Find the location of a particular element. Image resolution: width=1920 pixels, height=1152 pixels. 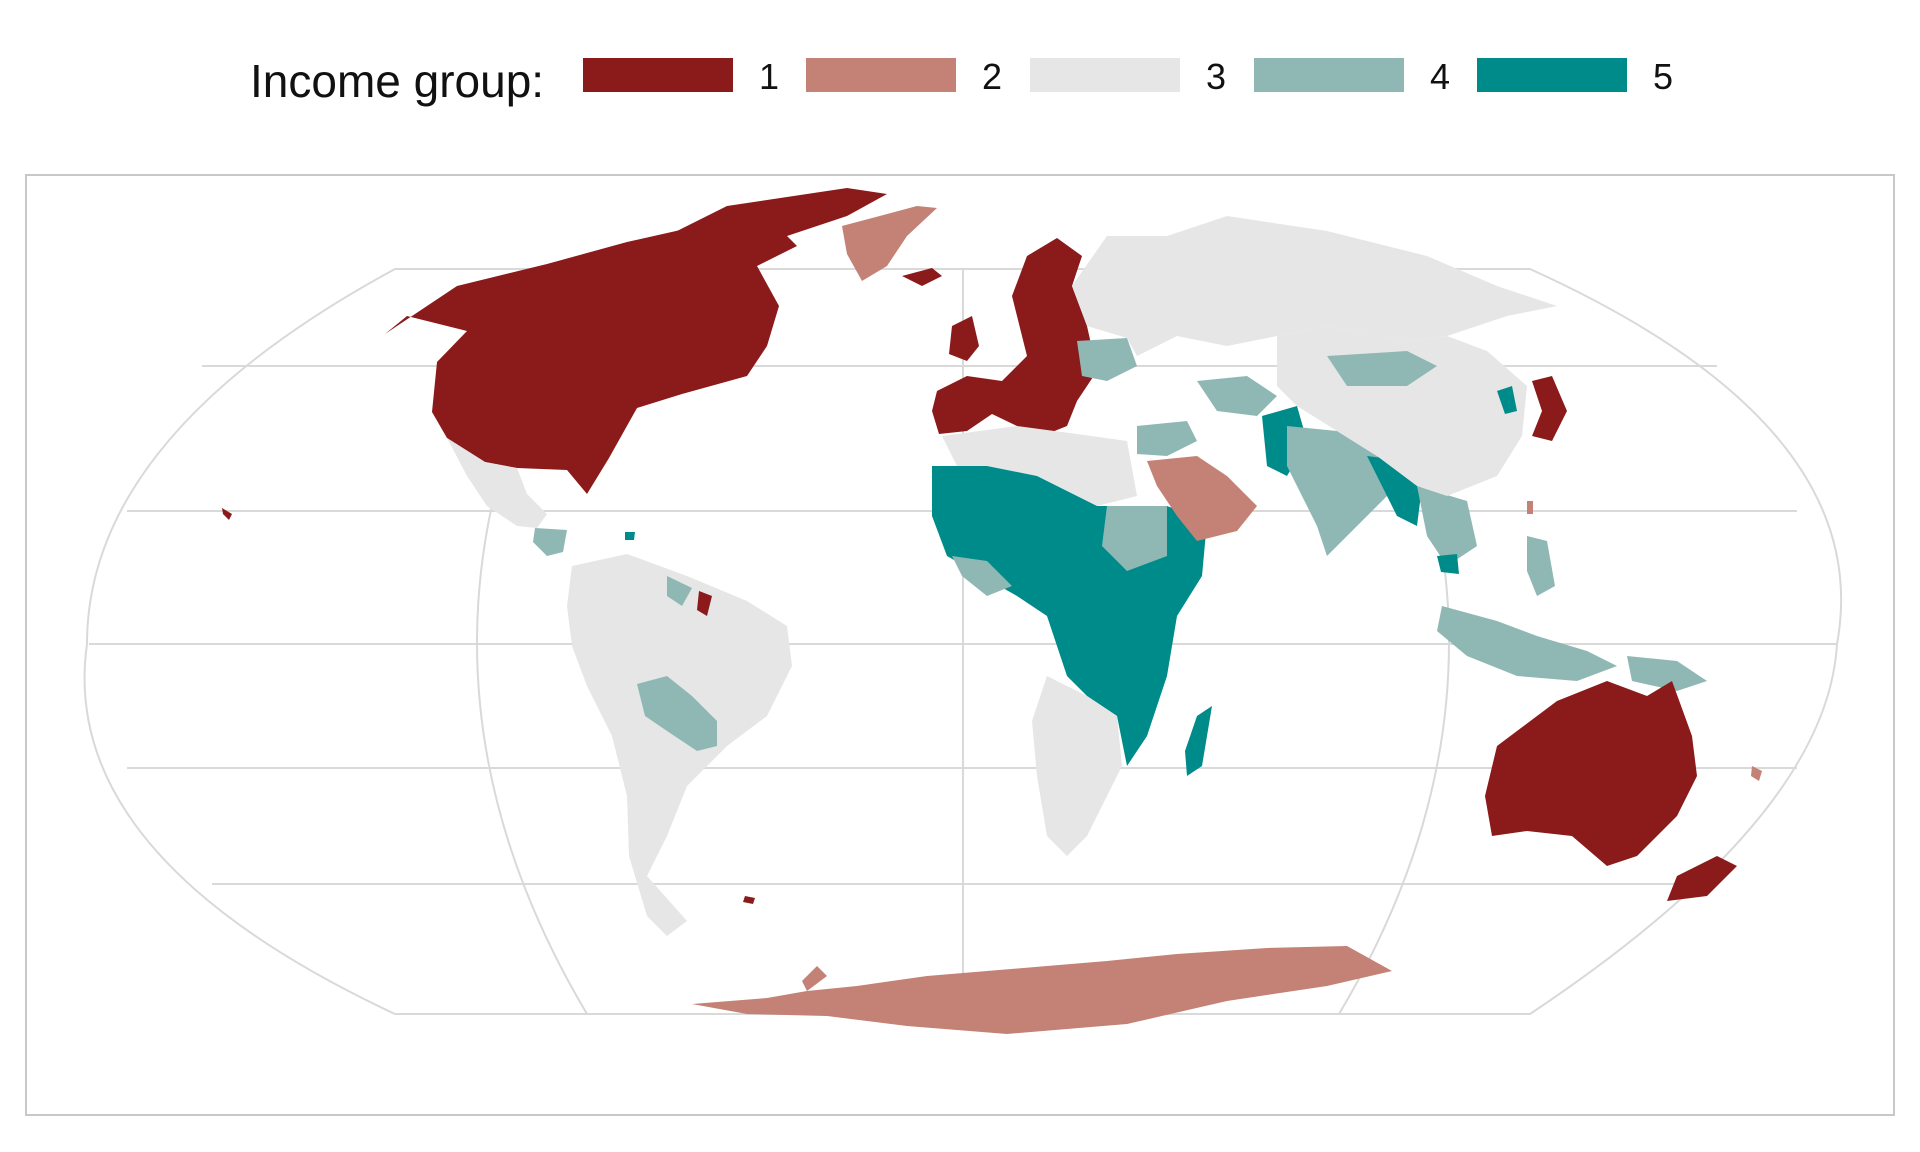

region-south-america is located at coordinates (679, 745).